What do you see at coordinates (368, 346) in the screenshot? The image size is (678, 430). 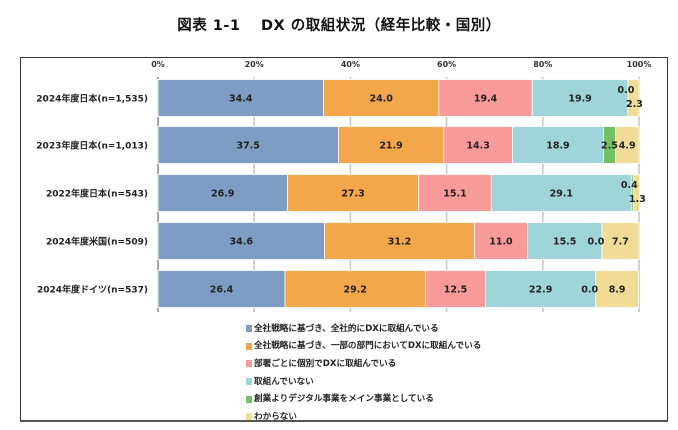 I see `legend-label: 全社戦略に基づき、一部の部門においてDXに取組んでいる` at bounding box center [368, 346].